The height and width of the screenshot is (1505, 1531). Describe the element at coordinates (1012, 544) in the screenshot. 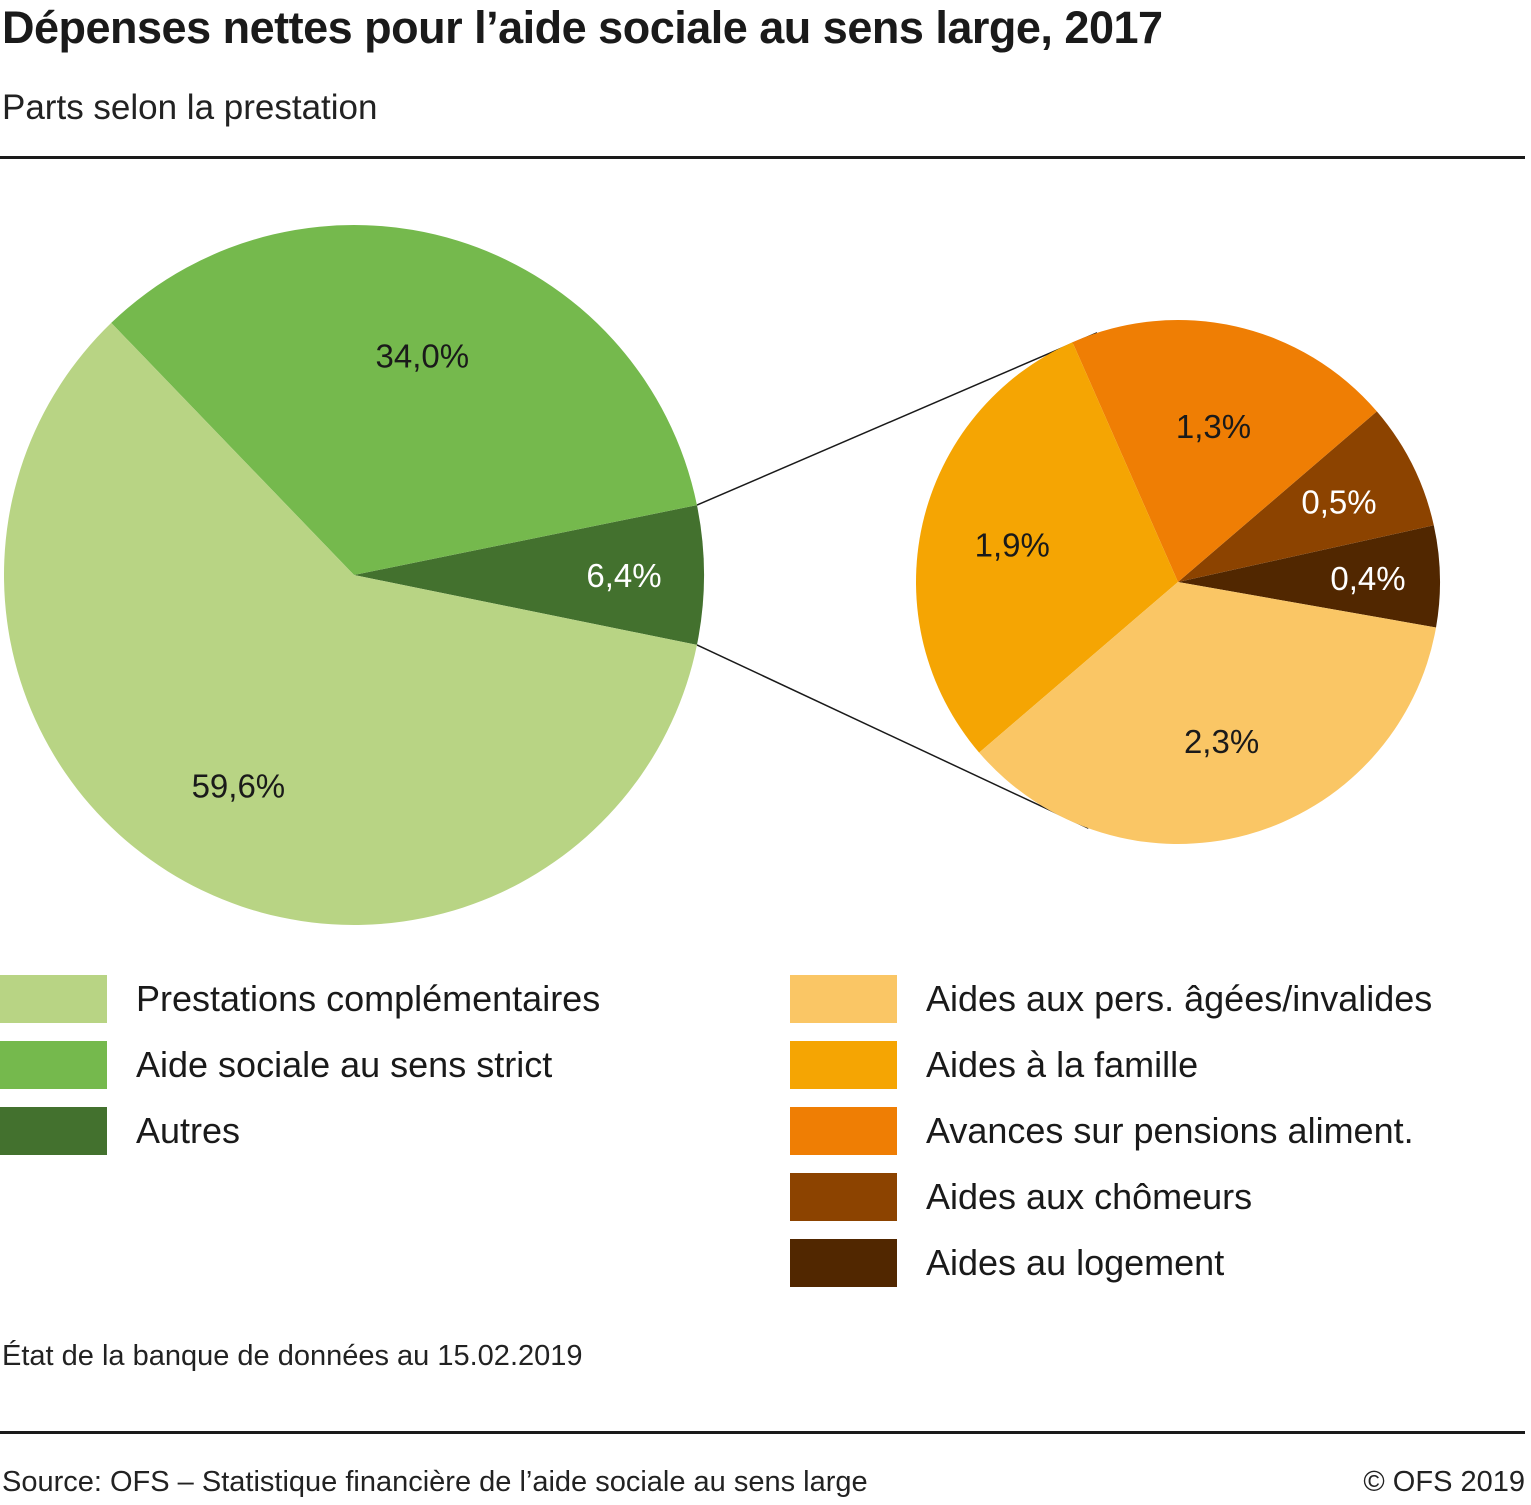

I see `slice-value-label: 1,9%` at that location.